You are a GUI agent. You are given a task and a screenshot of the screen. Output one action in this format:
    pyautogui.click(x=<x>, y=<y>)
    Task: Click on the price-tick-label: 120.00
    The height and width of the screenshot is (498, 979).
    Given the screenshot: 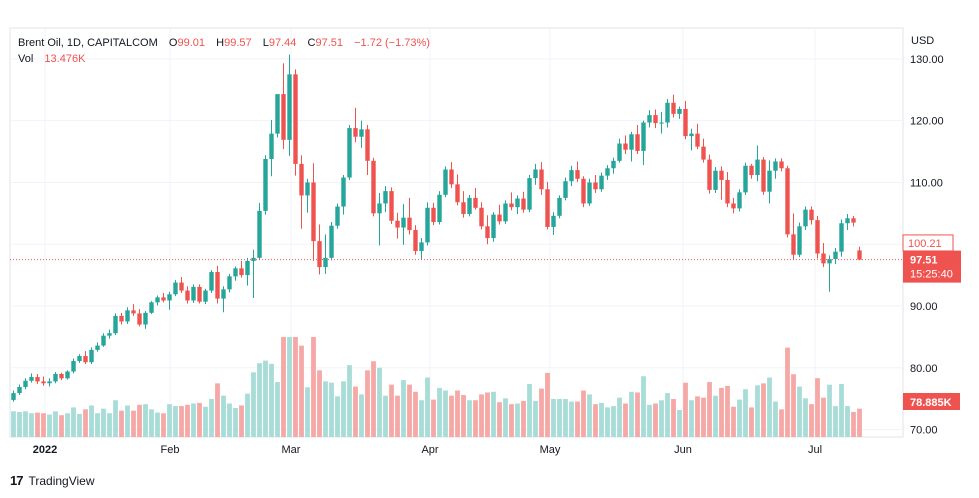 What is the action you would take?
    pyautogui.click(x=927, y=122)
    